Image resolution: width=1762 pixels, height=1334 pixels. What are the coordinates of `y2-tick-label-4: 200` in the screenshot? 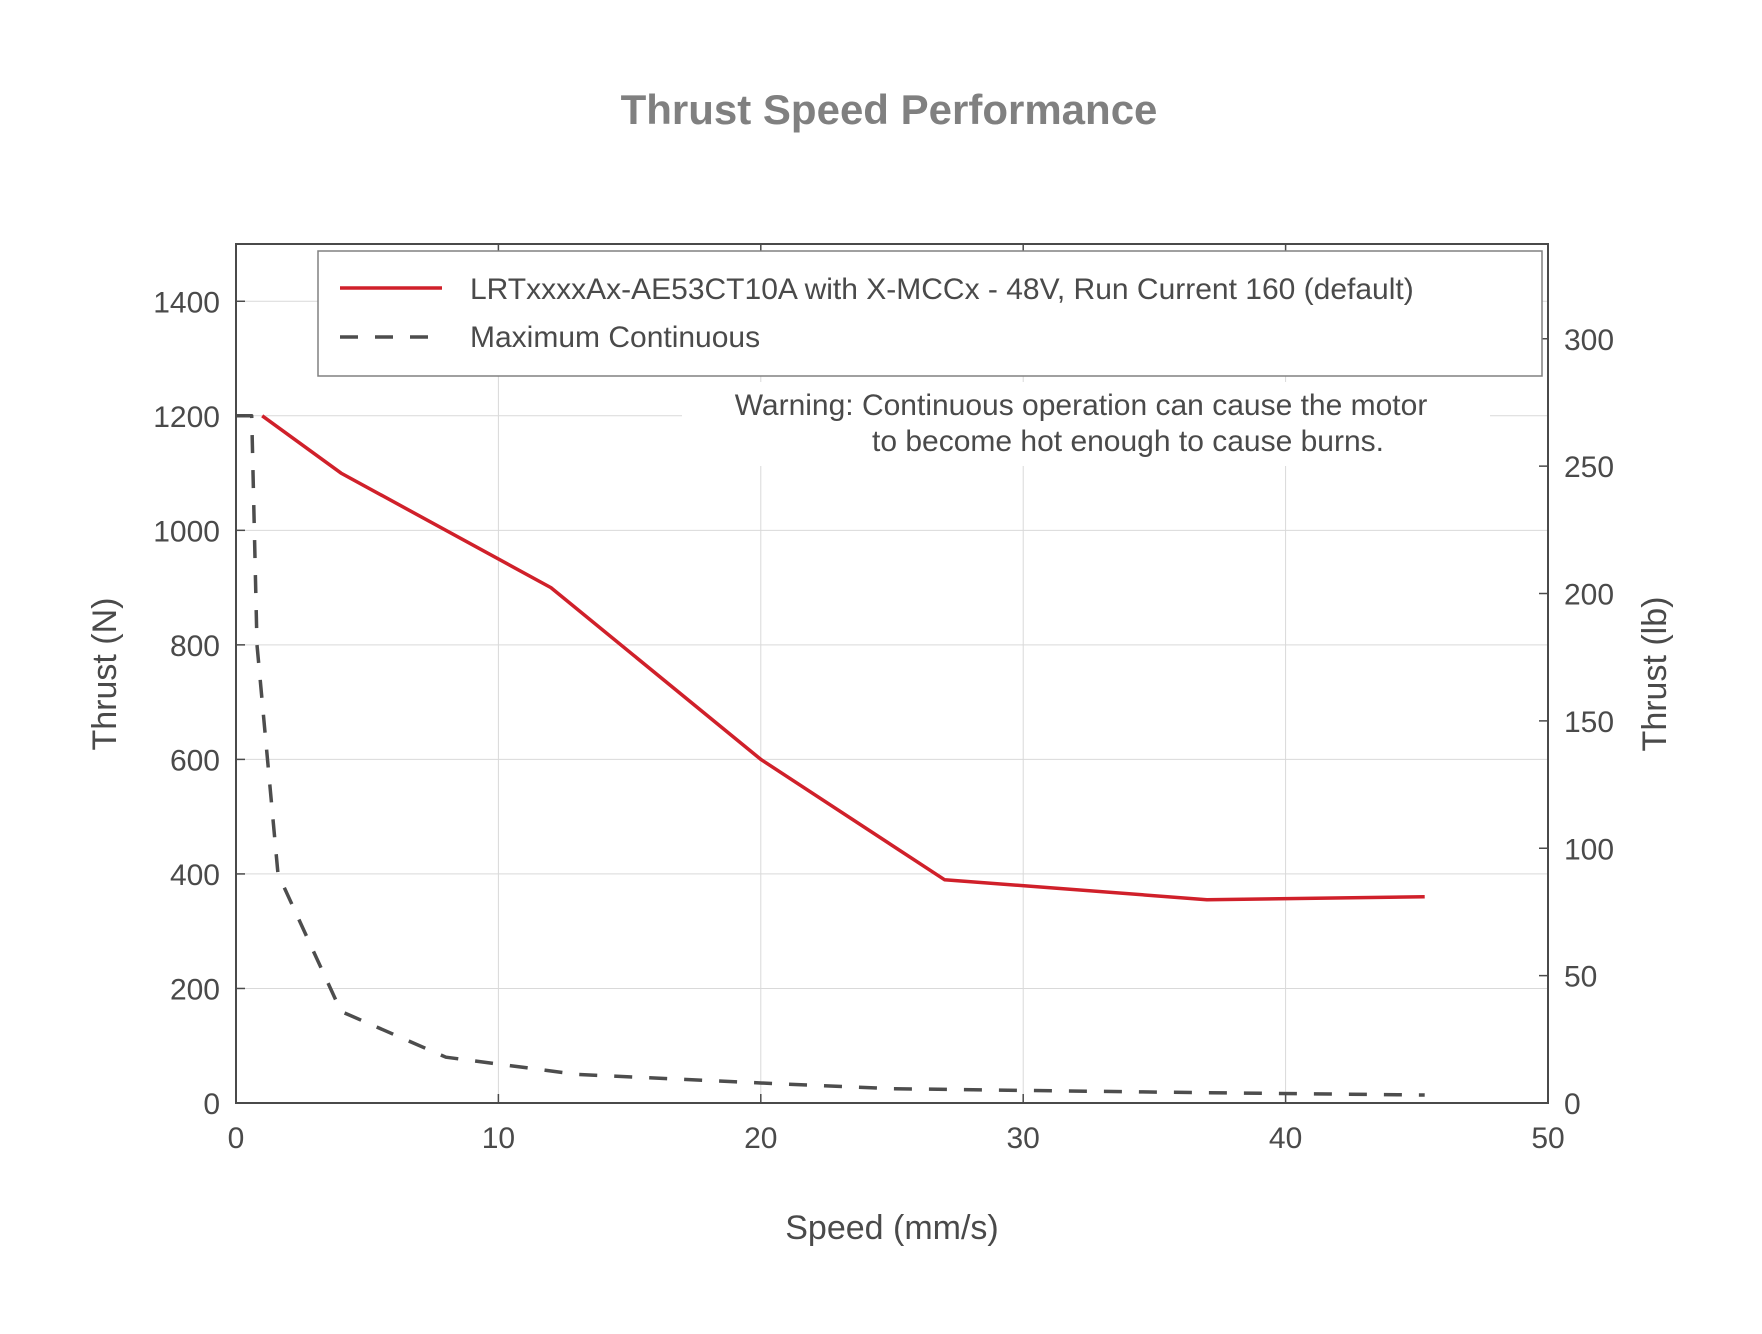 It's located at (1589, 595).